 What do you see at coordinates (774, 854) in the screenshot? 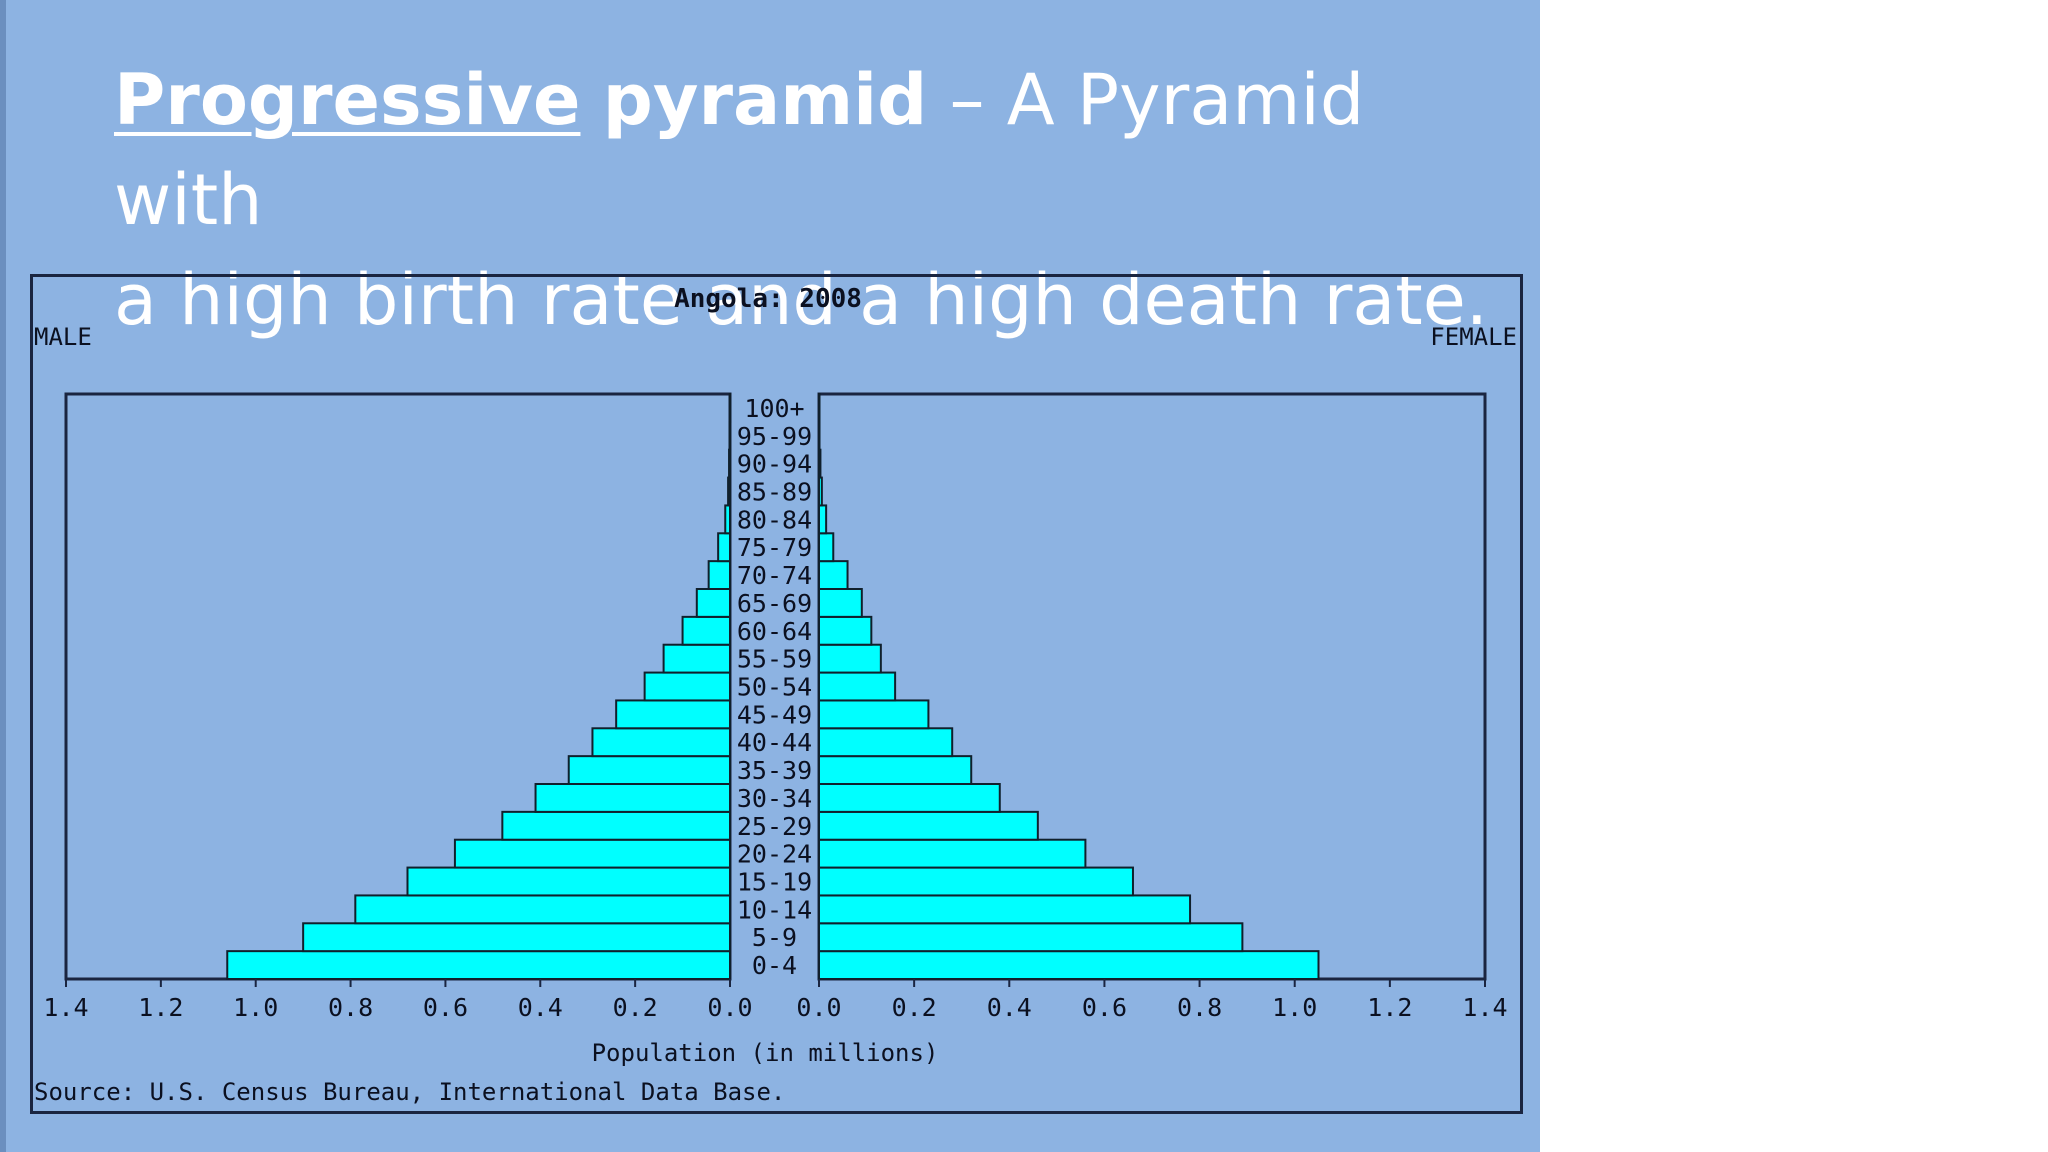
I see `age-label-20-24: 20-24` at bounding box center [774, 854].